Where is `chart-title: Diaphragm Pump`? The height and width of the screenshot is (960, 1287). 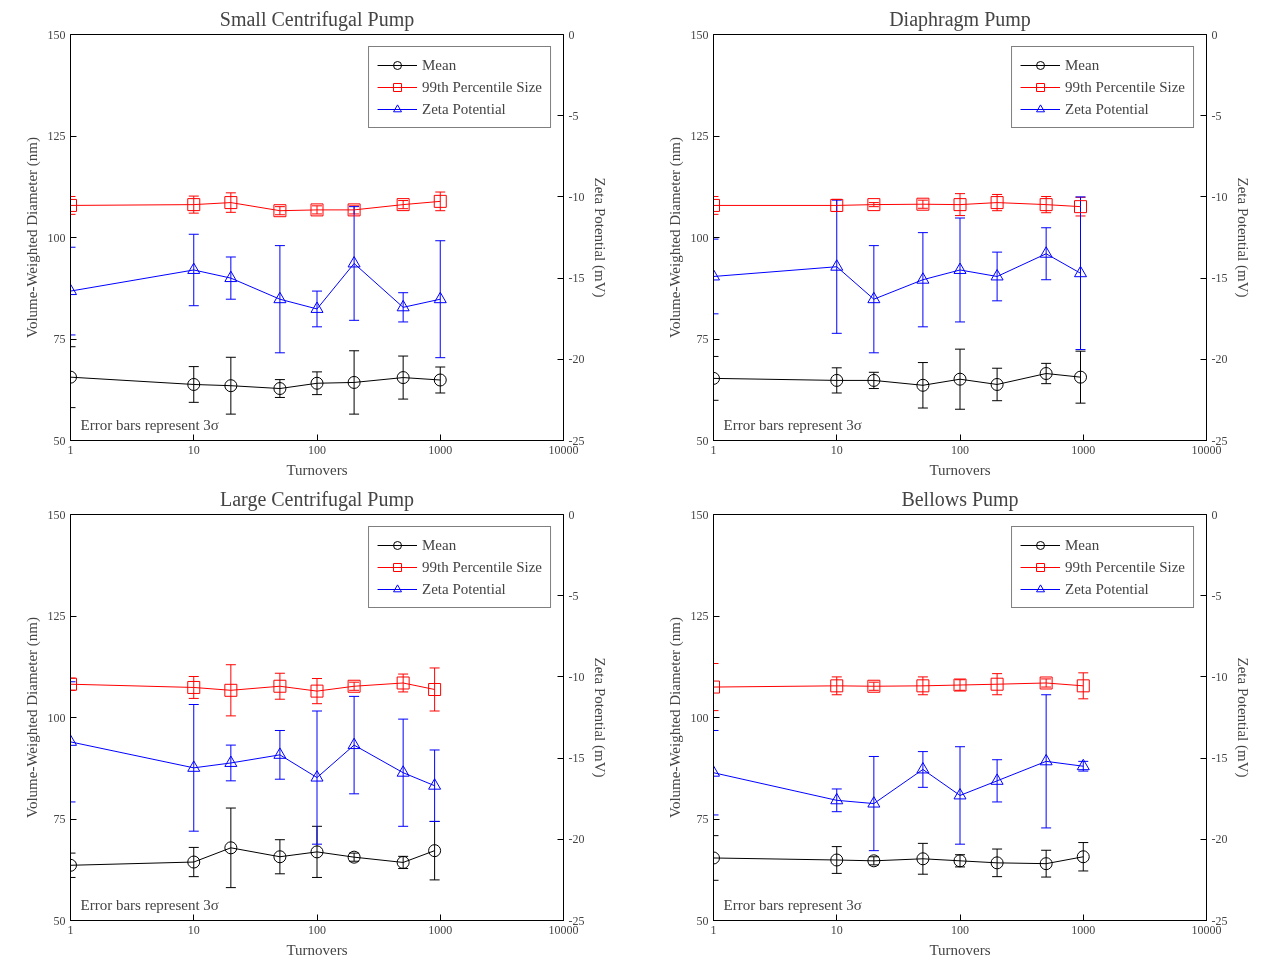 chart-title: Diaphragm Pump is located at coordinates (960, 19).